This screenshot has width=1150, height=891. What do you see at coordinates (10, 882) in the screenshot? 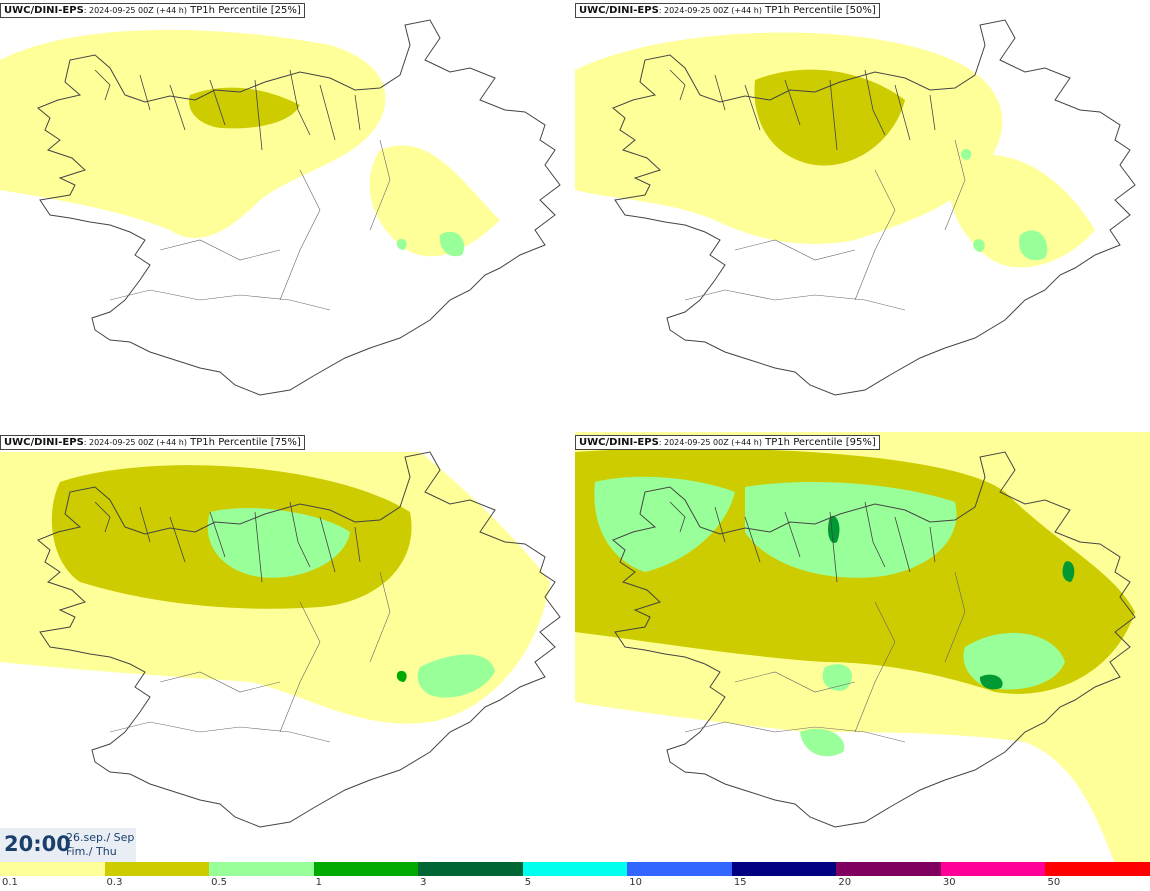
I see `legend-tick-label: 0.1` at bounding box center [10, 882].